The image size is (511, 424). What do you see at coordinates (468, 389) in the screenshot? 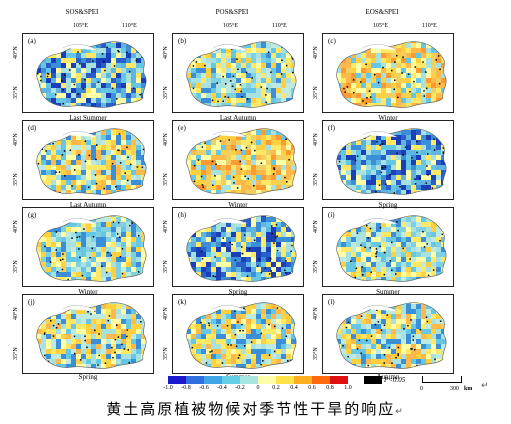
I see `scale-bar-unit: km` at bounding box center [468, 389].